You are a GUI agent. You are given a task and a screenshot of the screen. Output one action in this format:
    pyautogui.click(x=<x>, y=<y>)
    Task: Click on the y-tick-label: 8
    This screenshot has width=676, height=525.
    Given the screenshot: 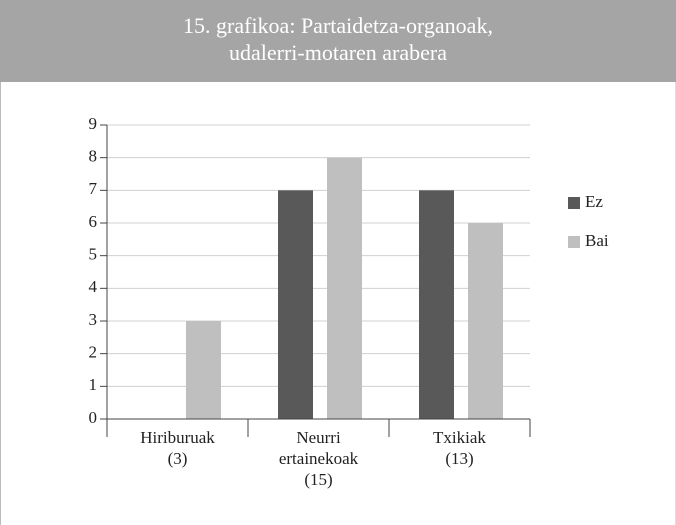 What is the action you would take?
    pyautogui.click(x=93, y=156)
    